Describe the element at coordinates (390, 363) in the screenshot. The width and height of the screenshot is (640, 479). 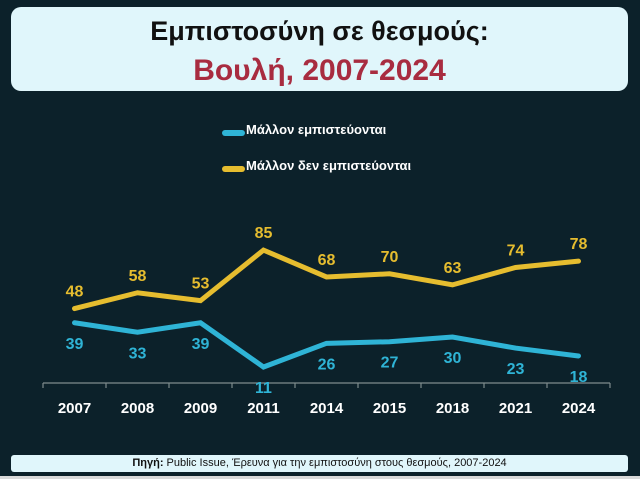
I see `data-label: 27` at that location.